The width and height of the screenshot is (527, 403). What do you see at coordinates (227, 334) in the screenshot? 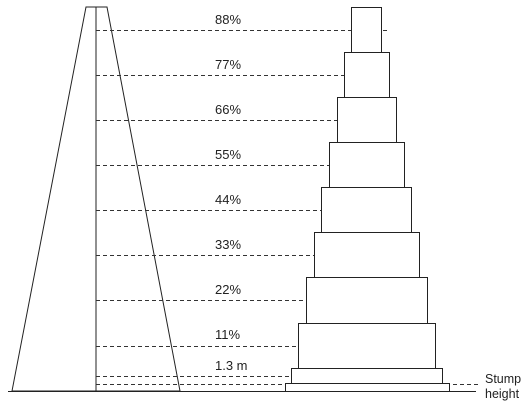
I see `label-11: 11%` at bounding box center [227, 334].